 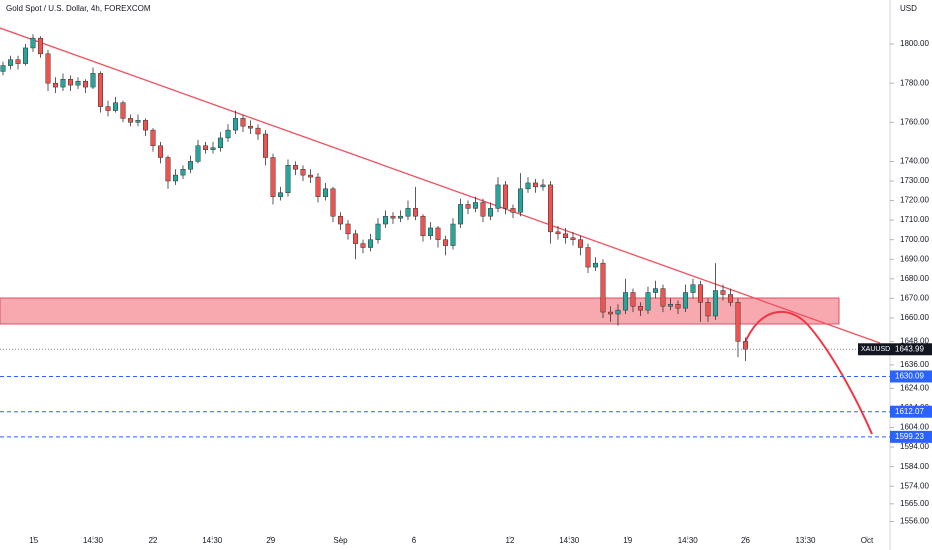 What do you see at coordinates (914, 239) in the screenshot?
I see `y-tick-label: 1700.00` at bounding box center [914, 239].